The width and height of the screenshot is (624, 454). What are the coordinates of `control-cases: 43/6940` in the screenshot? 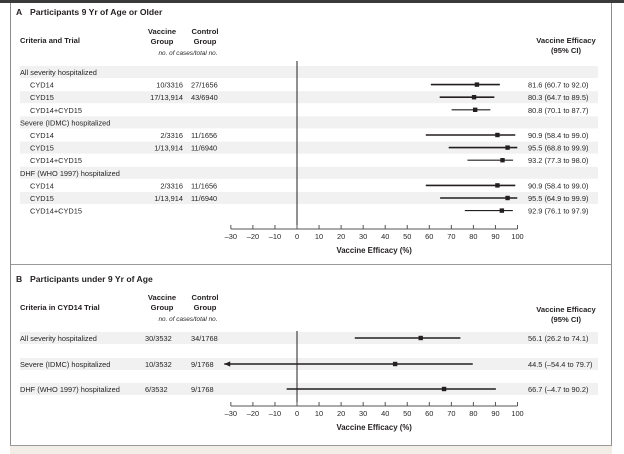 It's located at (204, 97).